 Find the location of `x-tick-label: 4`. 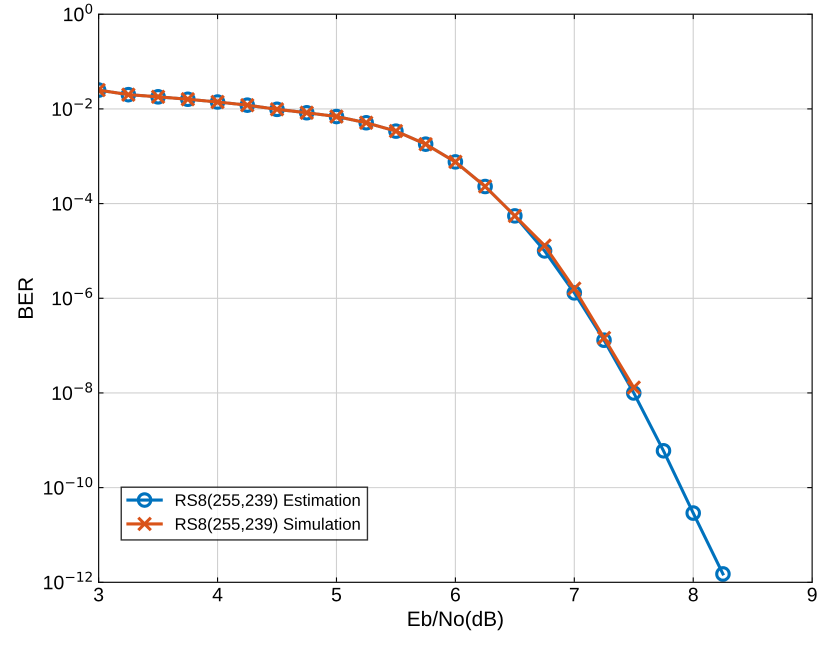

x-tick-label: 4 is located at coordinates (217, 595).